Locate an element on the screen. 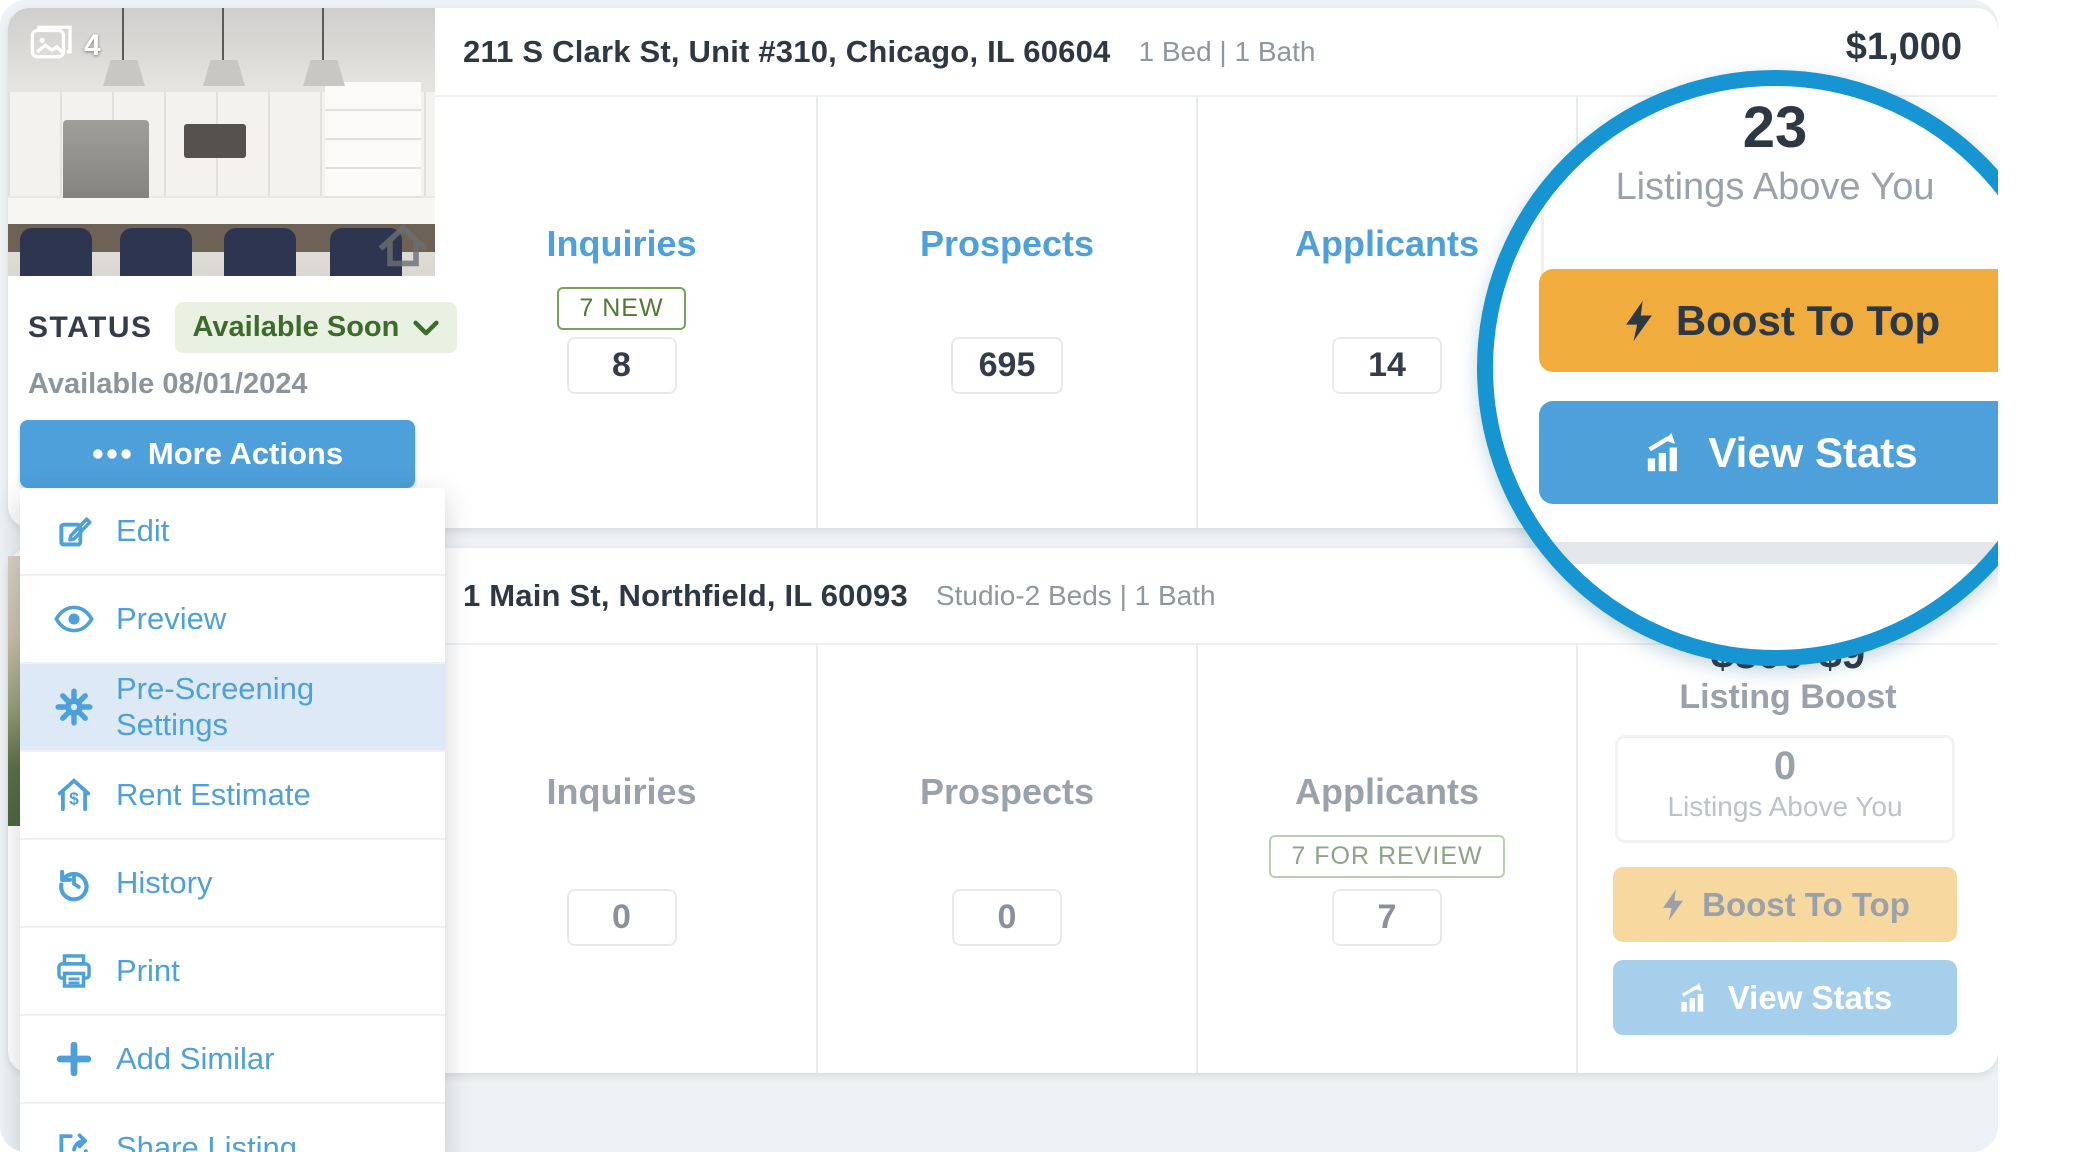  listing-address: 1 Main St, Northfield, IL 60093 is located at coordinates (685, 595).